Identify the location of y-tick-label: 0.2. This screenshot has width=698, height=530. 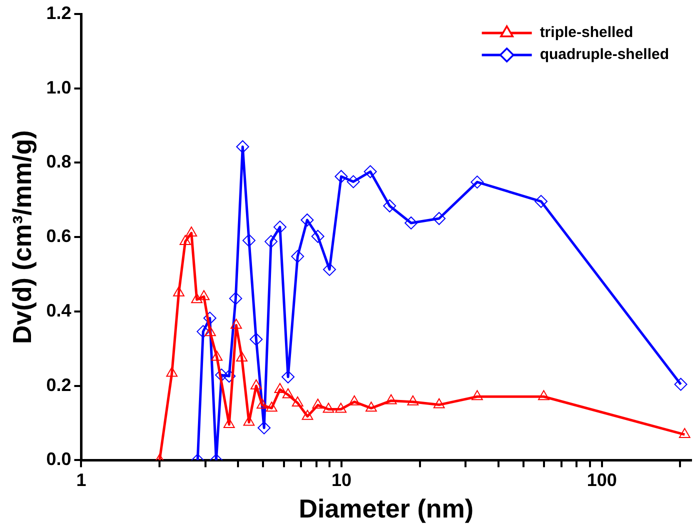
(59, 384).